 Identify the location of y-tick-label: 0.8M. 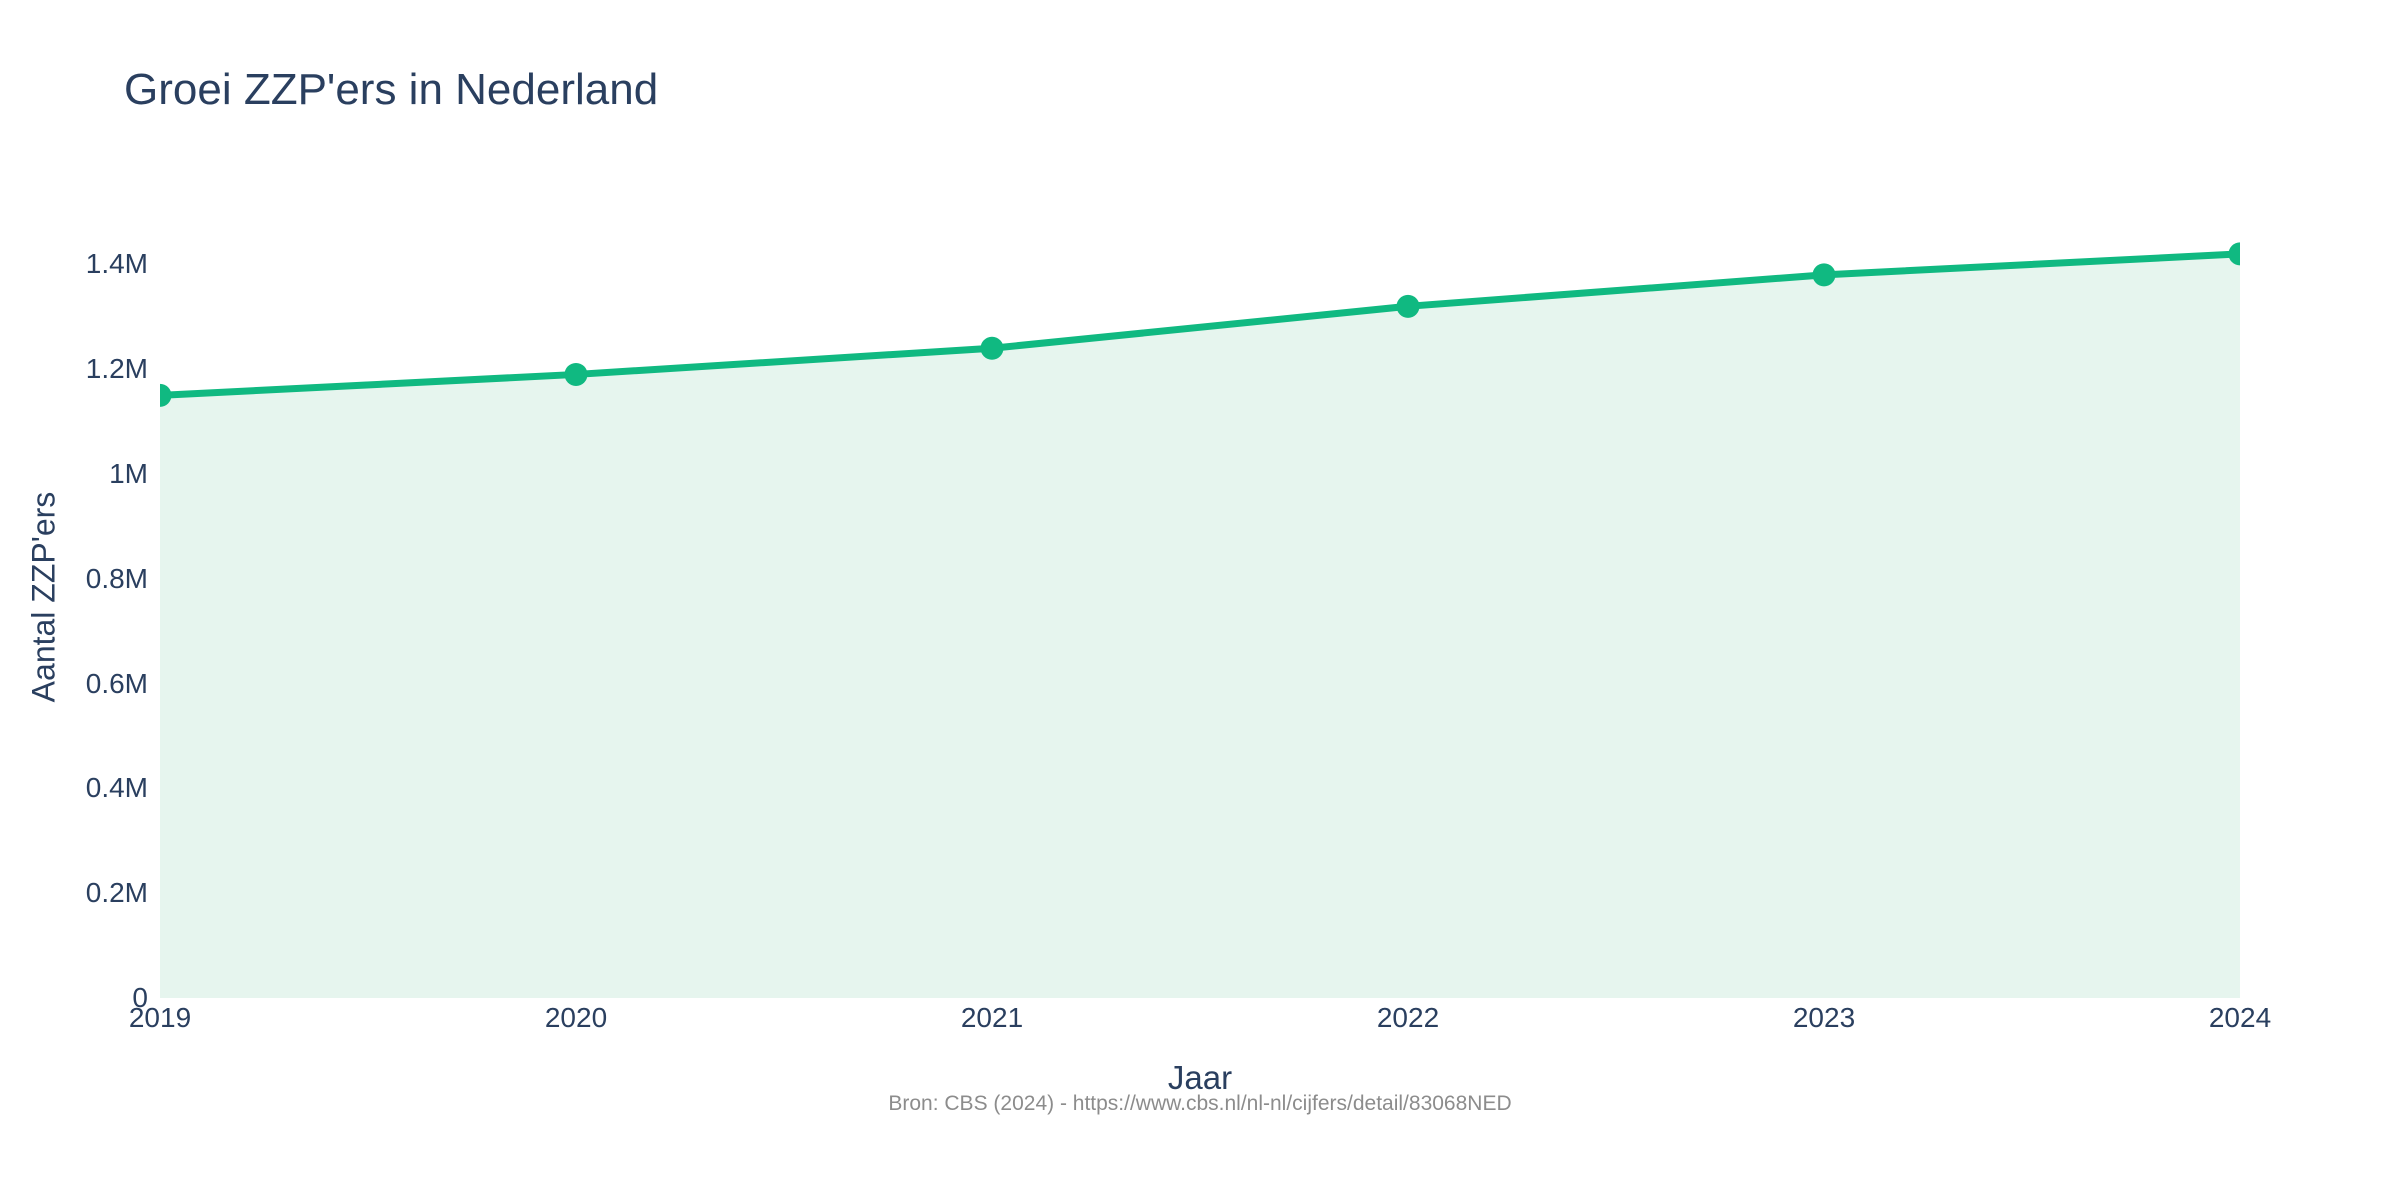
(116, 578).